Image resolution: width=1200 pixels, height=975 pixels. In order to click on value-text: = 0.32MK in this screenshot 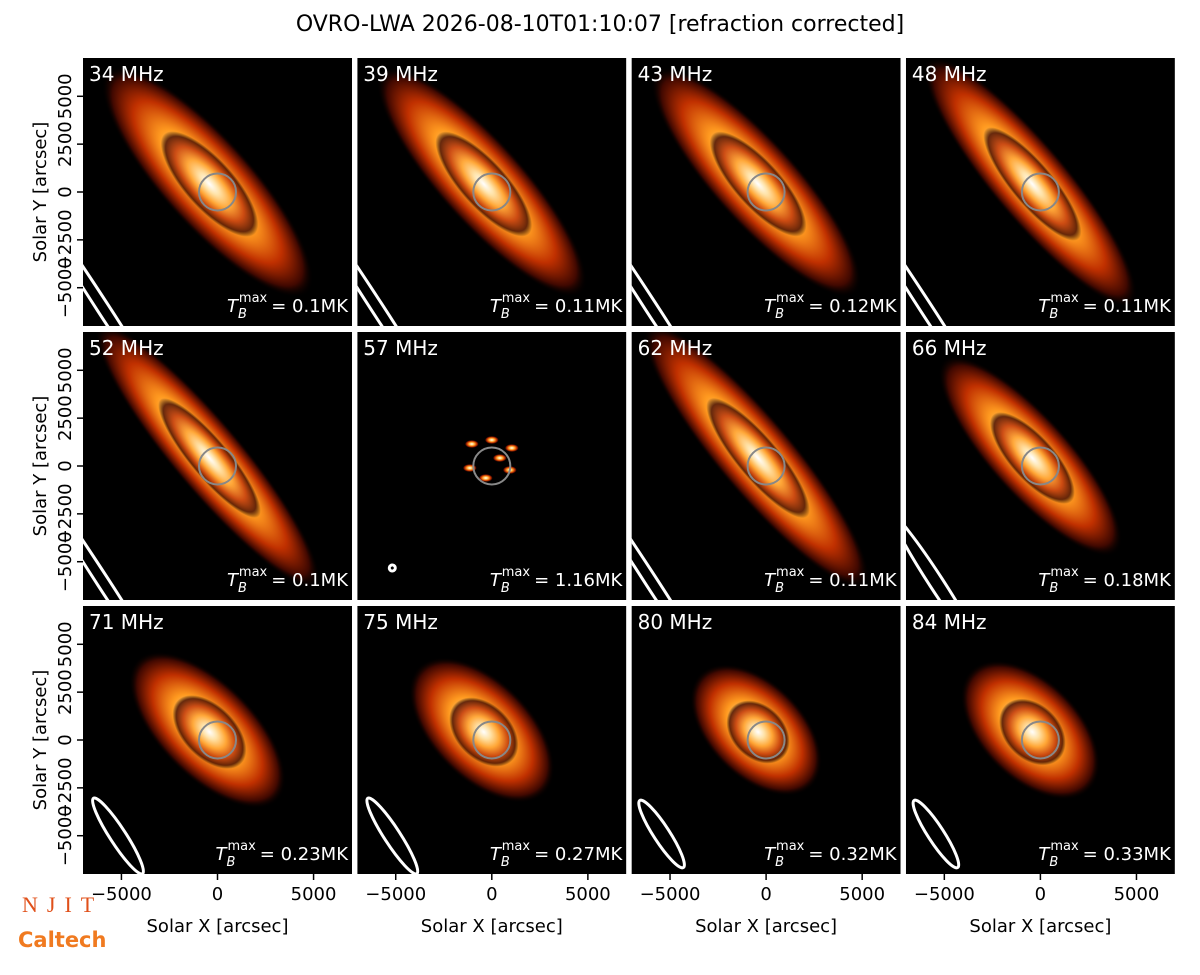, I will do `click(852, 854)`.